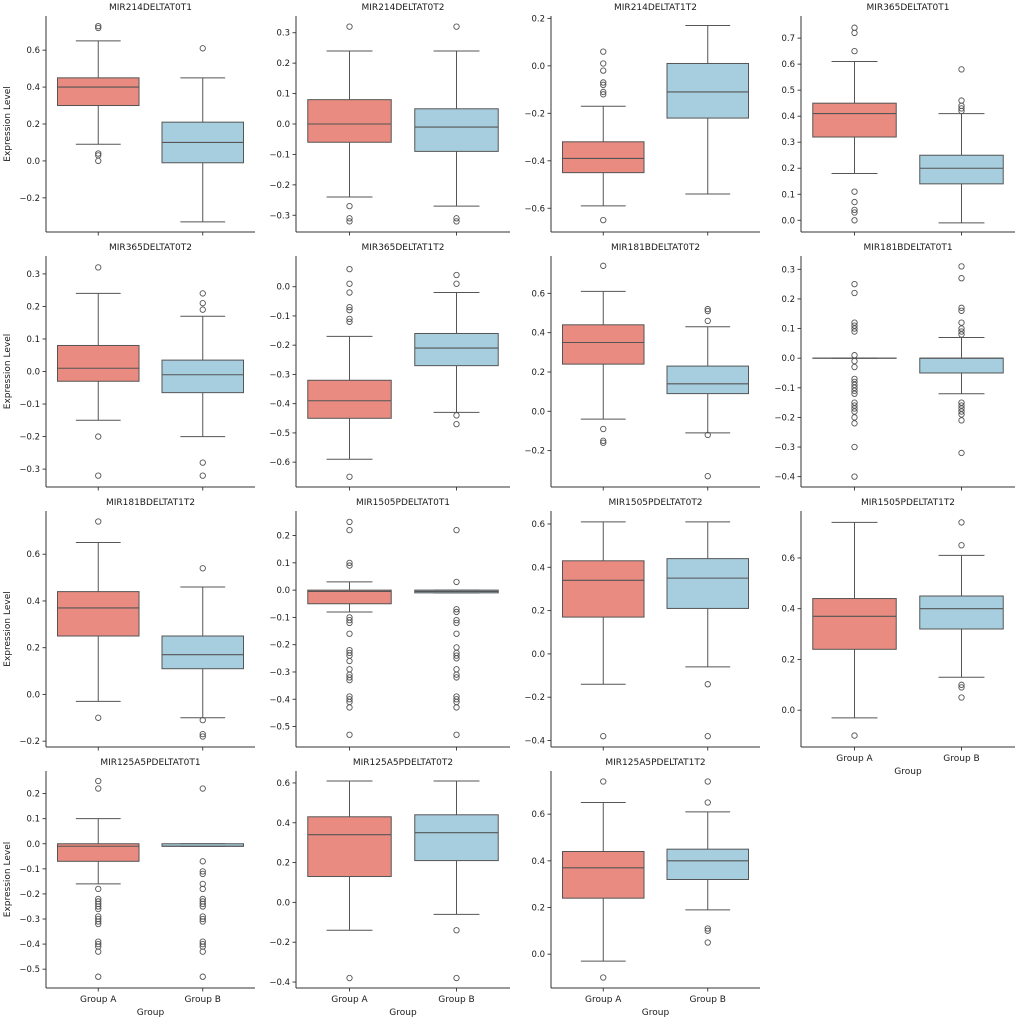 Image resolution: width=1020 pixels, height=1019 pixels. What do you see at coordinates (150, 763) in the screenshot?
I see `plot-title: MIR125A5PDELTAT0T1` at bounding box center [150, 763].